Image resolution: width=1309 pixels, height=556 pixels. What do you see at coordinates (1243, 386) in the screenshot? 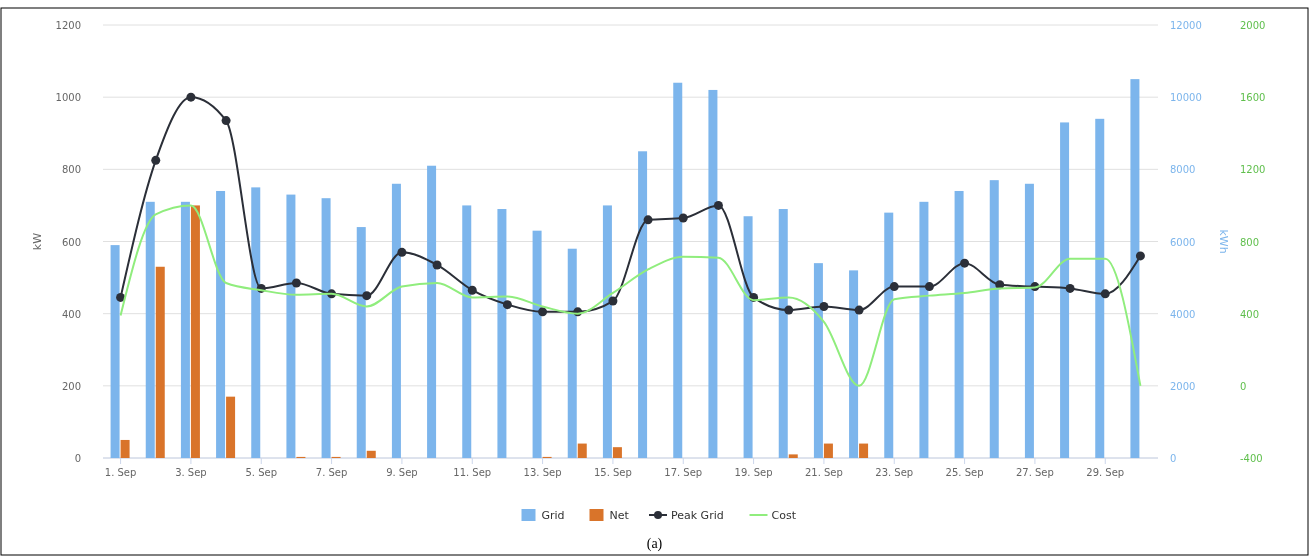
I see `y3-tick-label: 0` at bounding box center [1243, 386].